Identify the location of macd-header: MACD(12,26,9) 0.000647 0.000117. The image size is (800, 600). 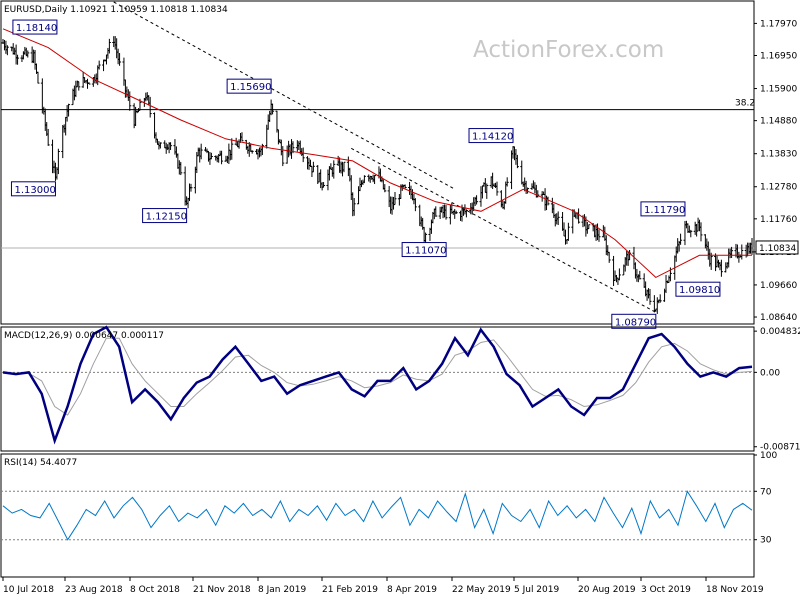
(84, 336).